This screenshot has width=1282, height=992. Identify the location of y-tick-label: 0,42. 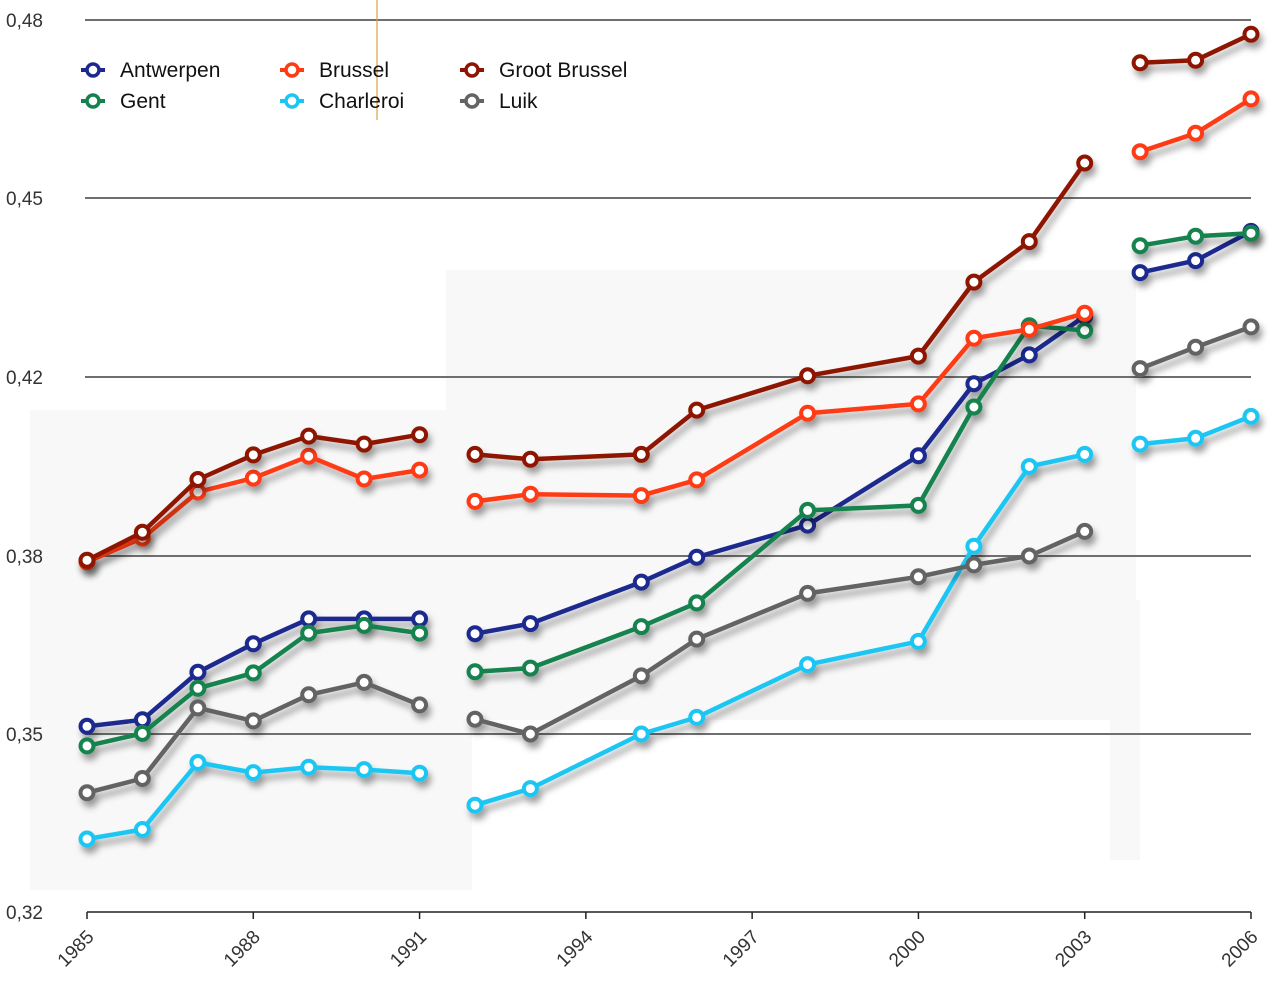
(24, 378).